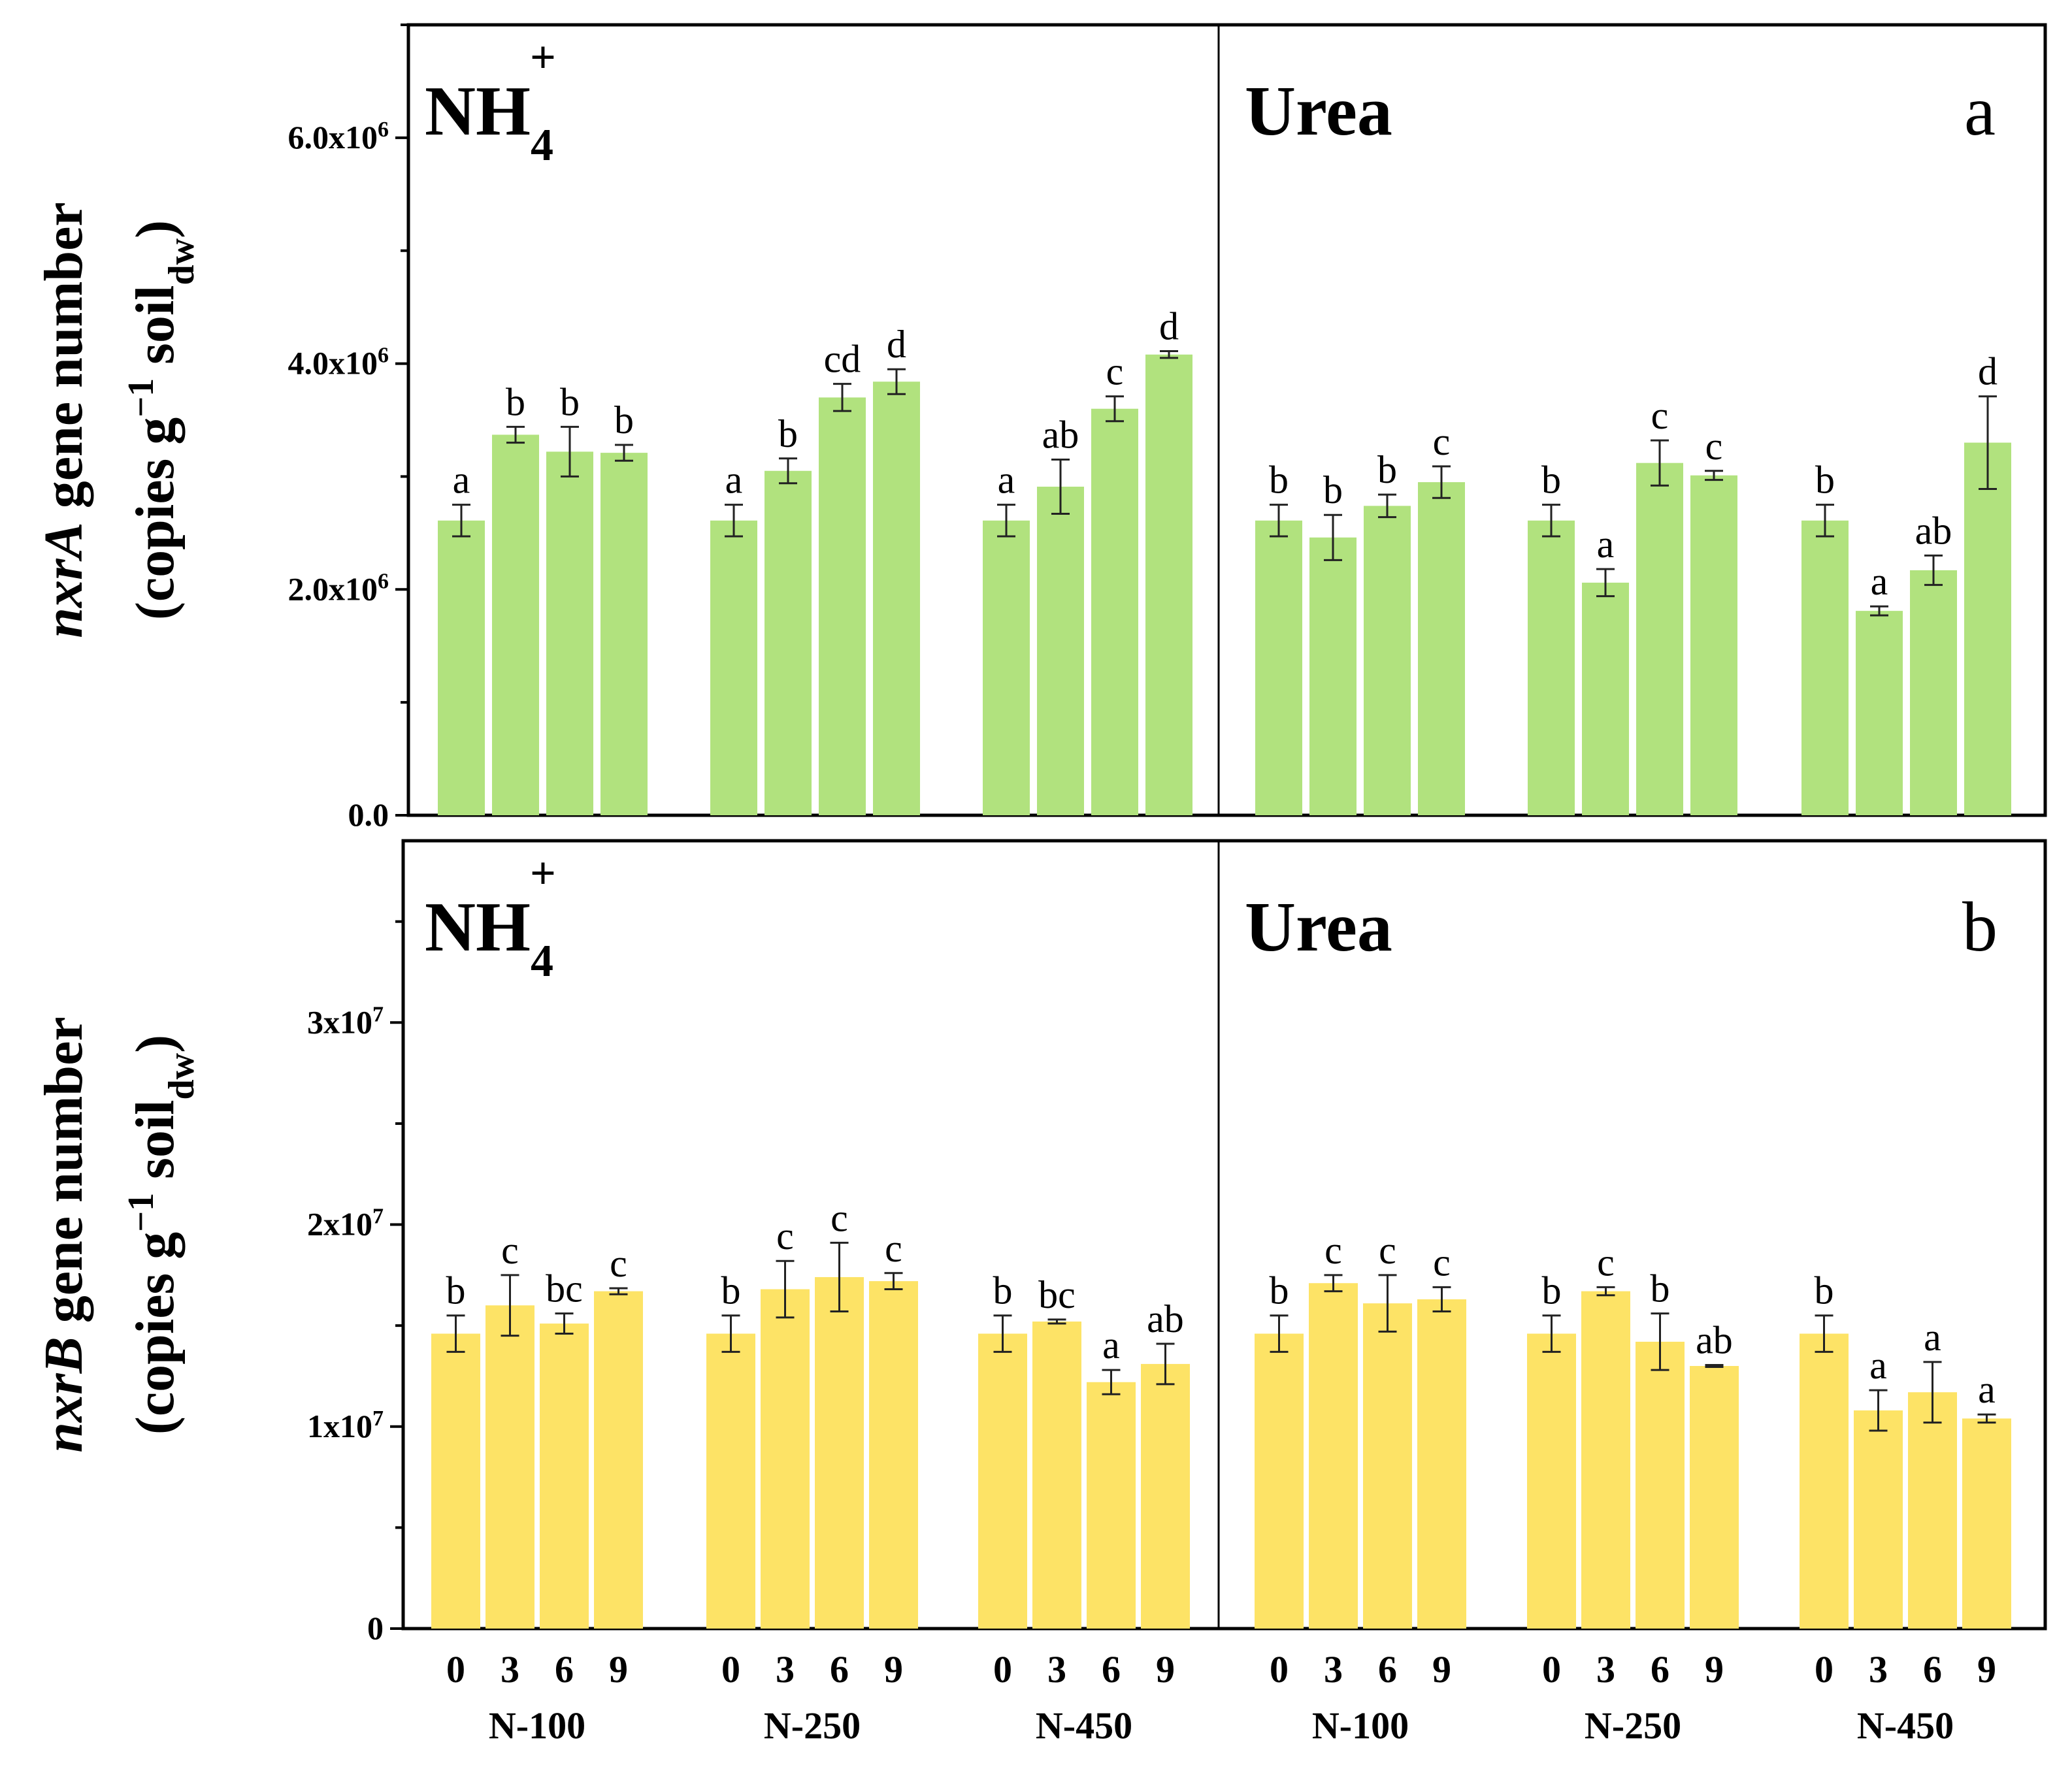 Image resolution: width=2072 pixels, height=1771 pixels. What do you see at coordinates (1084, 1725) in the screenshot?
I see `group-label: N-450` at bounding box center [1084, 1725].